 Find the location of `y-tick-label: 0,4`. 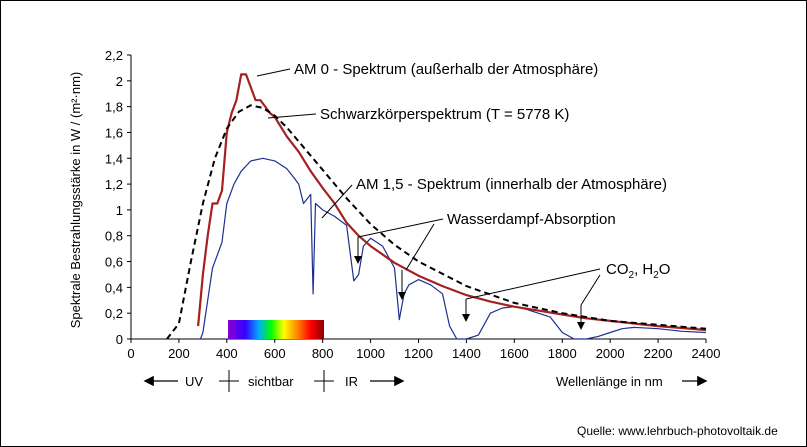

y-tick-label: 0,4 is located at coordinates (114, 287).